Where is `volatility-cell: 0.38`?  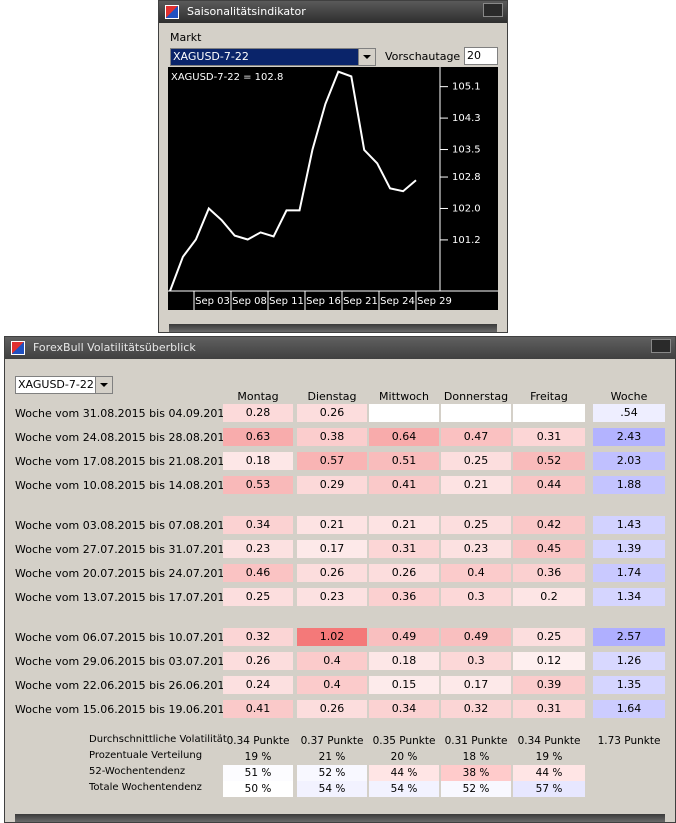
volatility-cell: 0.38 is located at coordinates (332, 437).